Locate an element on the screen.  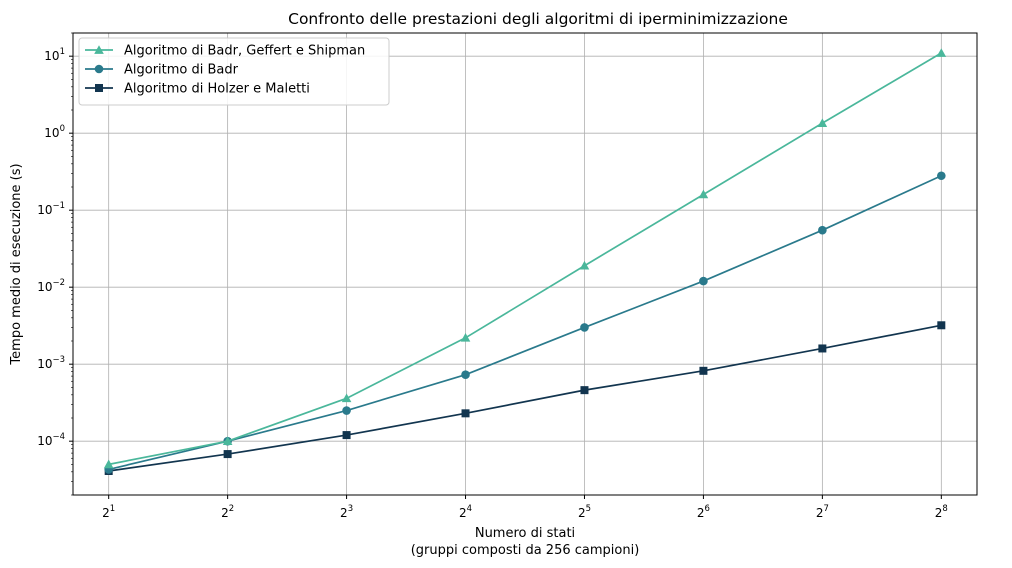
x-tick-label: 24 is located at coordinates (465, 512).